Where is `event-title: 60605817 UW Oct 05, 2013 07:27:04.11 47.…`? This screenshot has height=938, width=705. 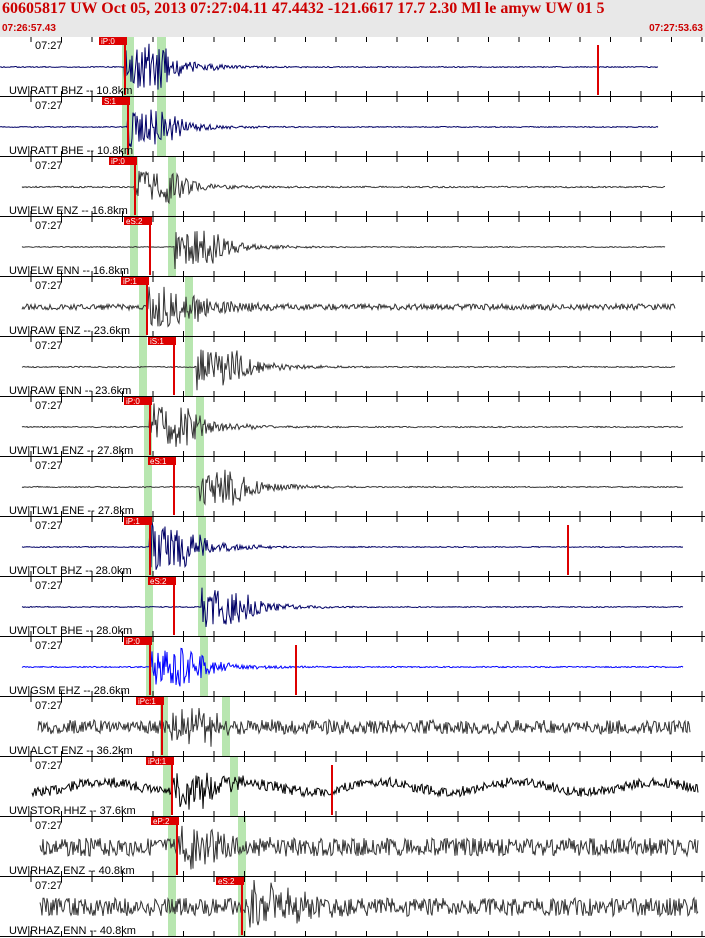 event-title: 60605817 UW Oct 05, 2013 07:27:04.11 47.… is located at coordinates (303, 8).